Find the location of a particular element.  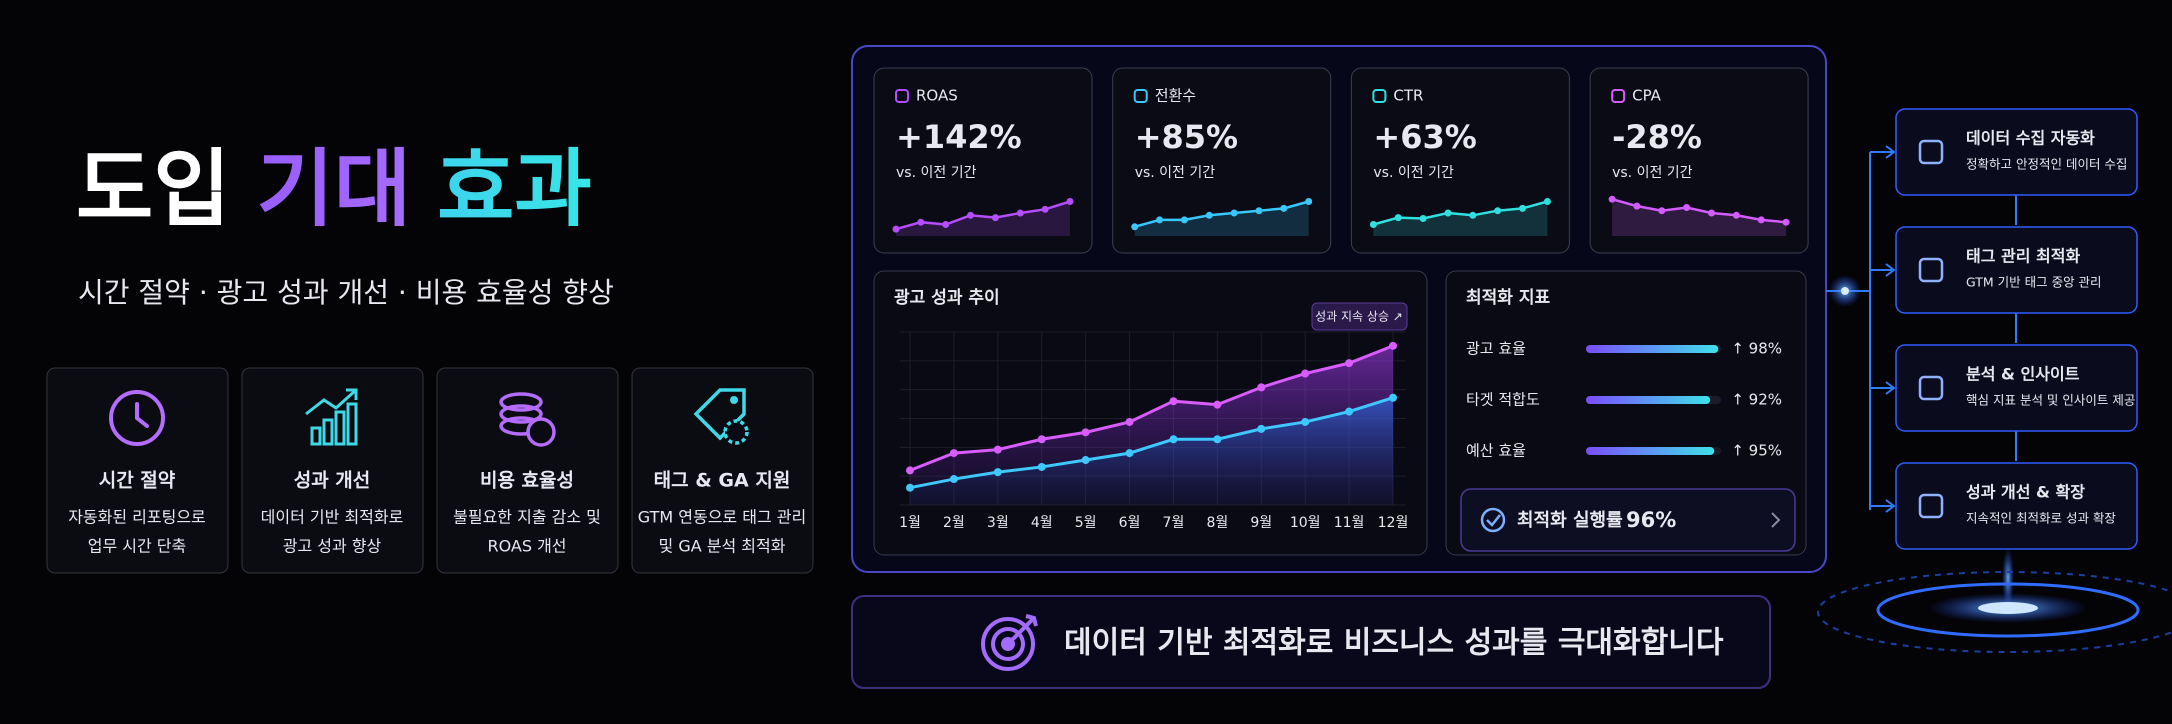

feature-icon is located at coordinates (137, 418).